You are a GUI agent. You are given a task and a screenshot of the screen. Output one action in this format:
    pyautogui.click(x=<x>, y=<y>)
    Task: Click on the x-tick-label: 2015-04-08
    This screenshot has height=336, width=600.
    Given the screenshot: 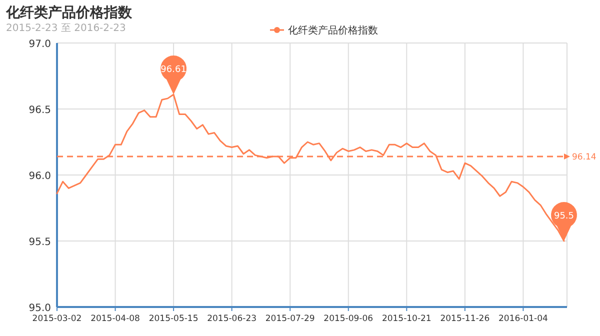 What is the action you would take?
    pyautogui.click(x=115, y=319)
    